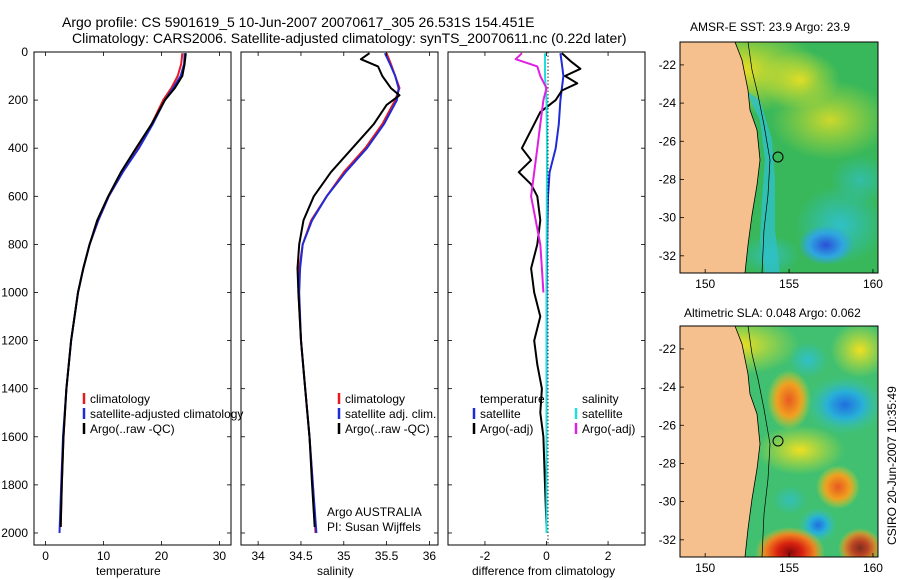 The height and width of the screenshot is (580, 900). What do you see at coordinates (14, 533) in the screenshot?
I see `depth-tick-label: 2000` at bounding box center [14, 533].